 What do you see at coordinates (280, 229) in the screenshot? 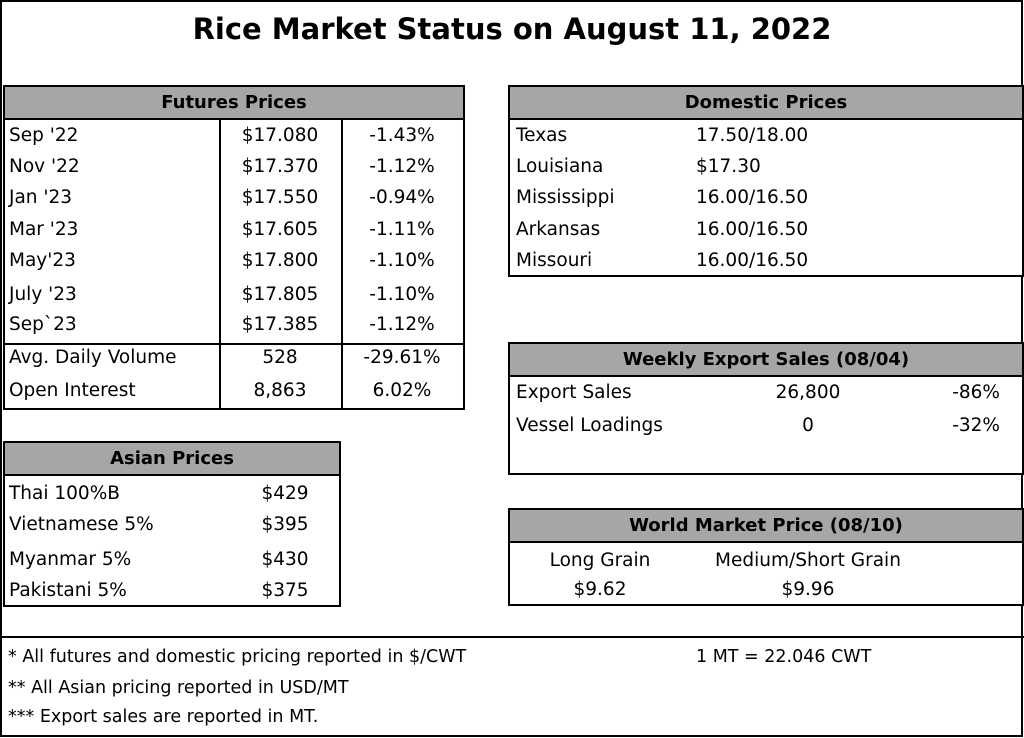
I see `futures-price: $17.605` at bounding box center [280, 229].